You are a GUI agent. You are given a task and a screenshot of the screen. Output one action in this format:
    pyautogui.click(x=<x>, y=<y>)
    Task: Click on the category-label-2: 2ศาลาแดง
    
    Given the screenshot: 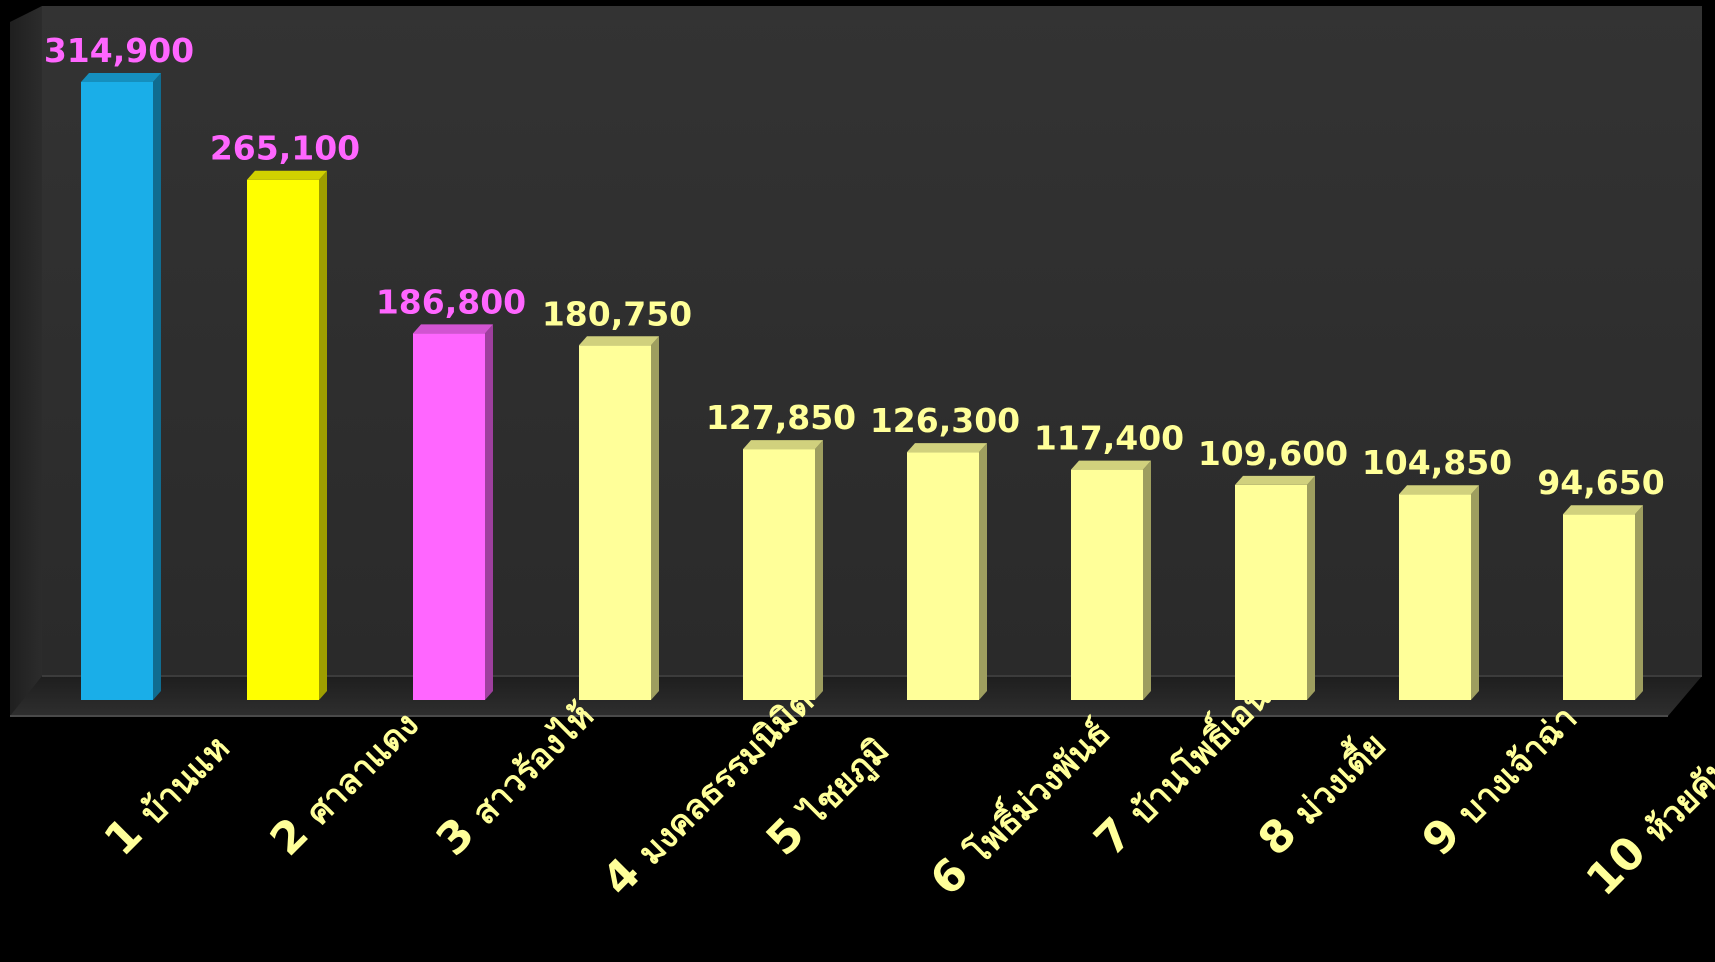 What is the action you would take?
    pyautogui.click(x=344, y=781)
    